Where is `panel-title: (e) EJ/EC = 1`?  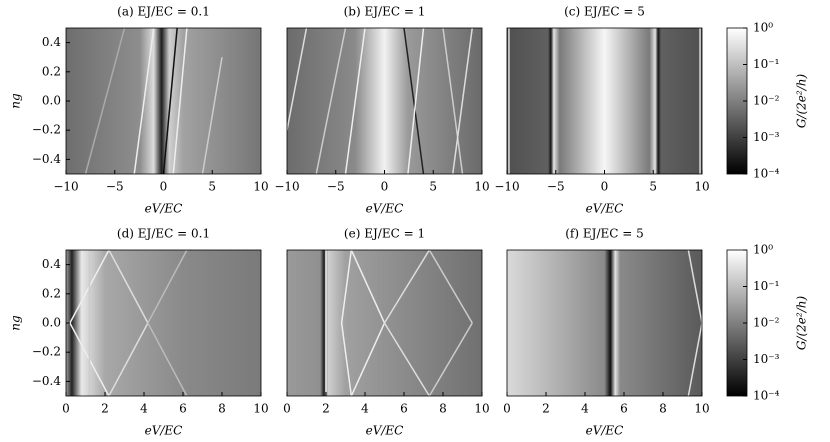
panel-title: (e) EJ/EC = 1 is located at coordinates (384, 234).